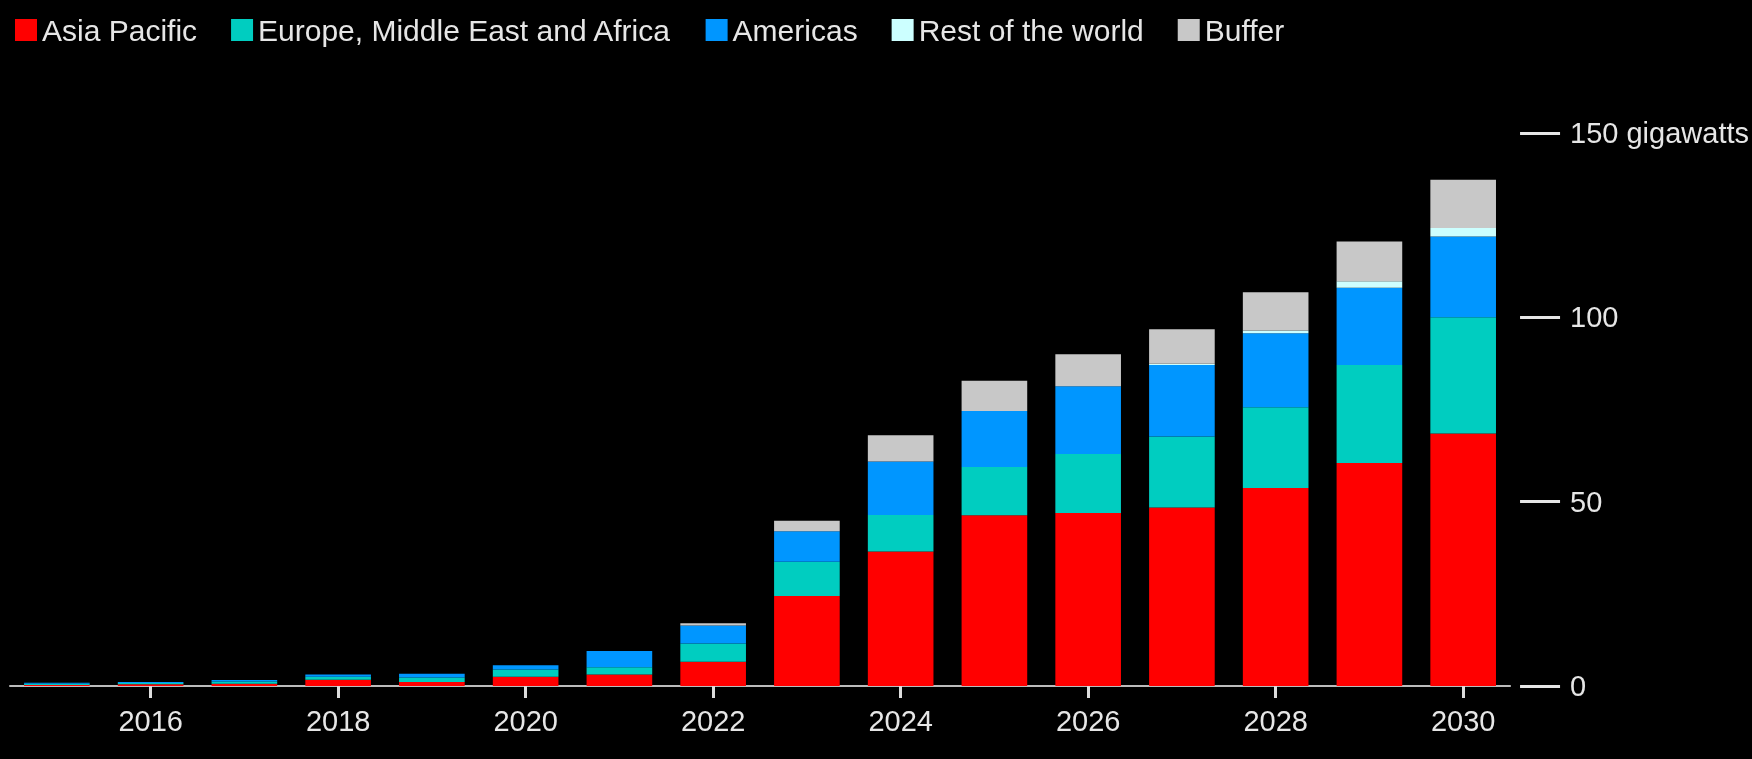 Image resolution: width=1752 pixels, height=759 pixels. Describe the element at coordinates (464, 30) in the screenshot. I see `legend-label: Europe, Middle East and Africa` at that location.